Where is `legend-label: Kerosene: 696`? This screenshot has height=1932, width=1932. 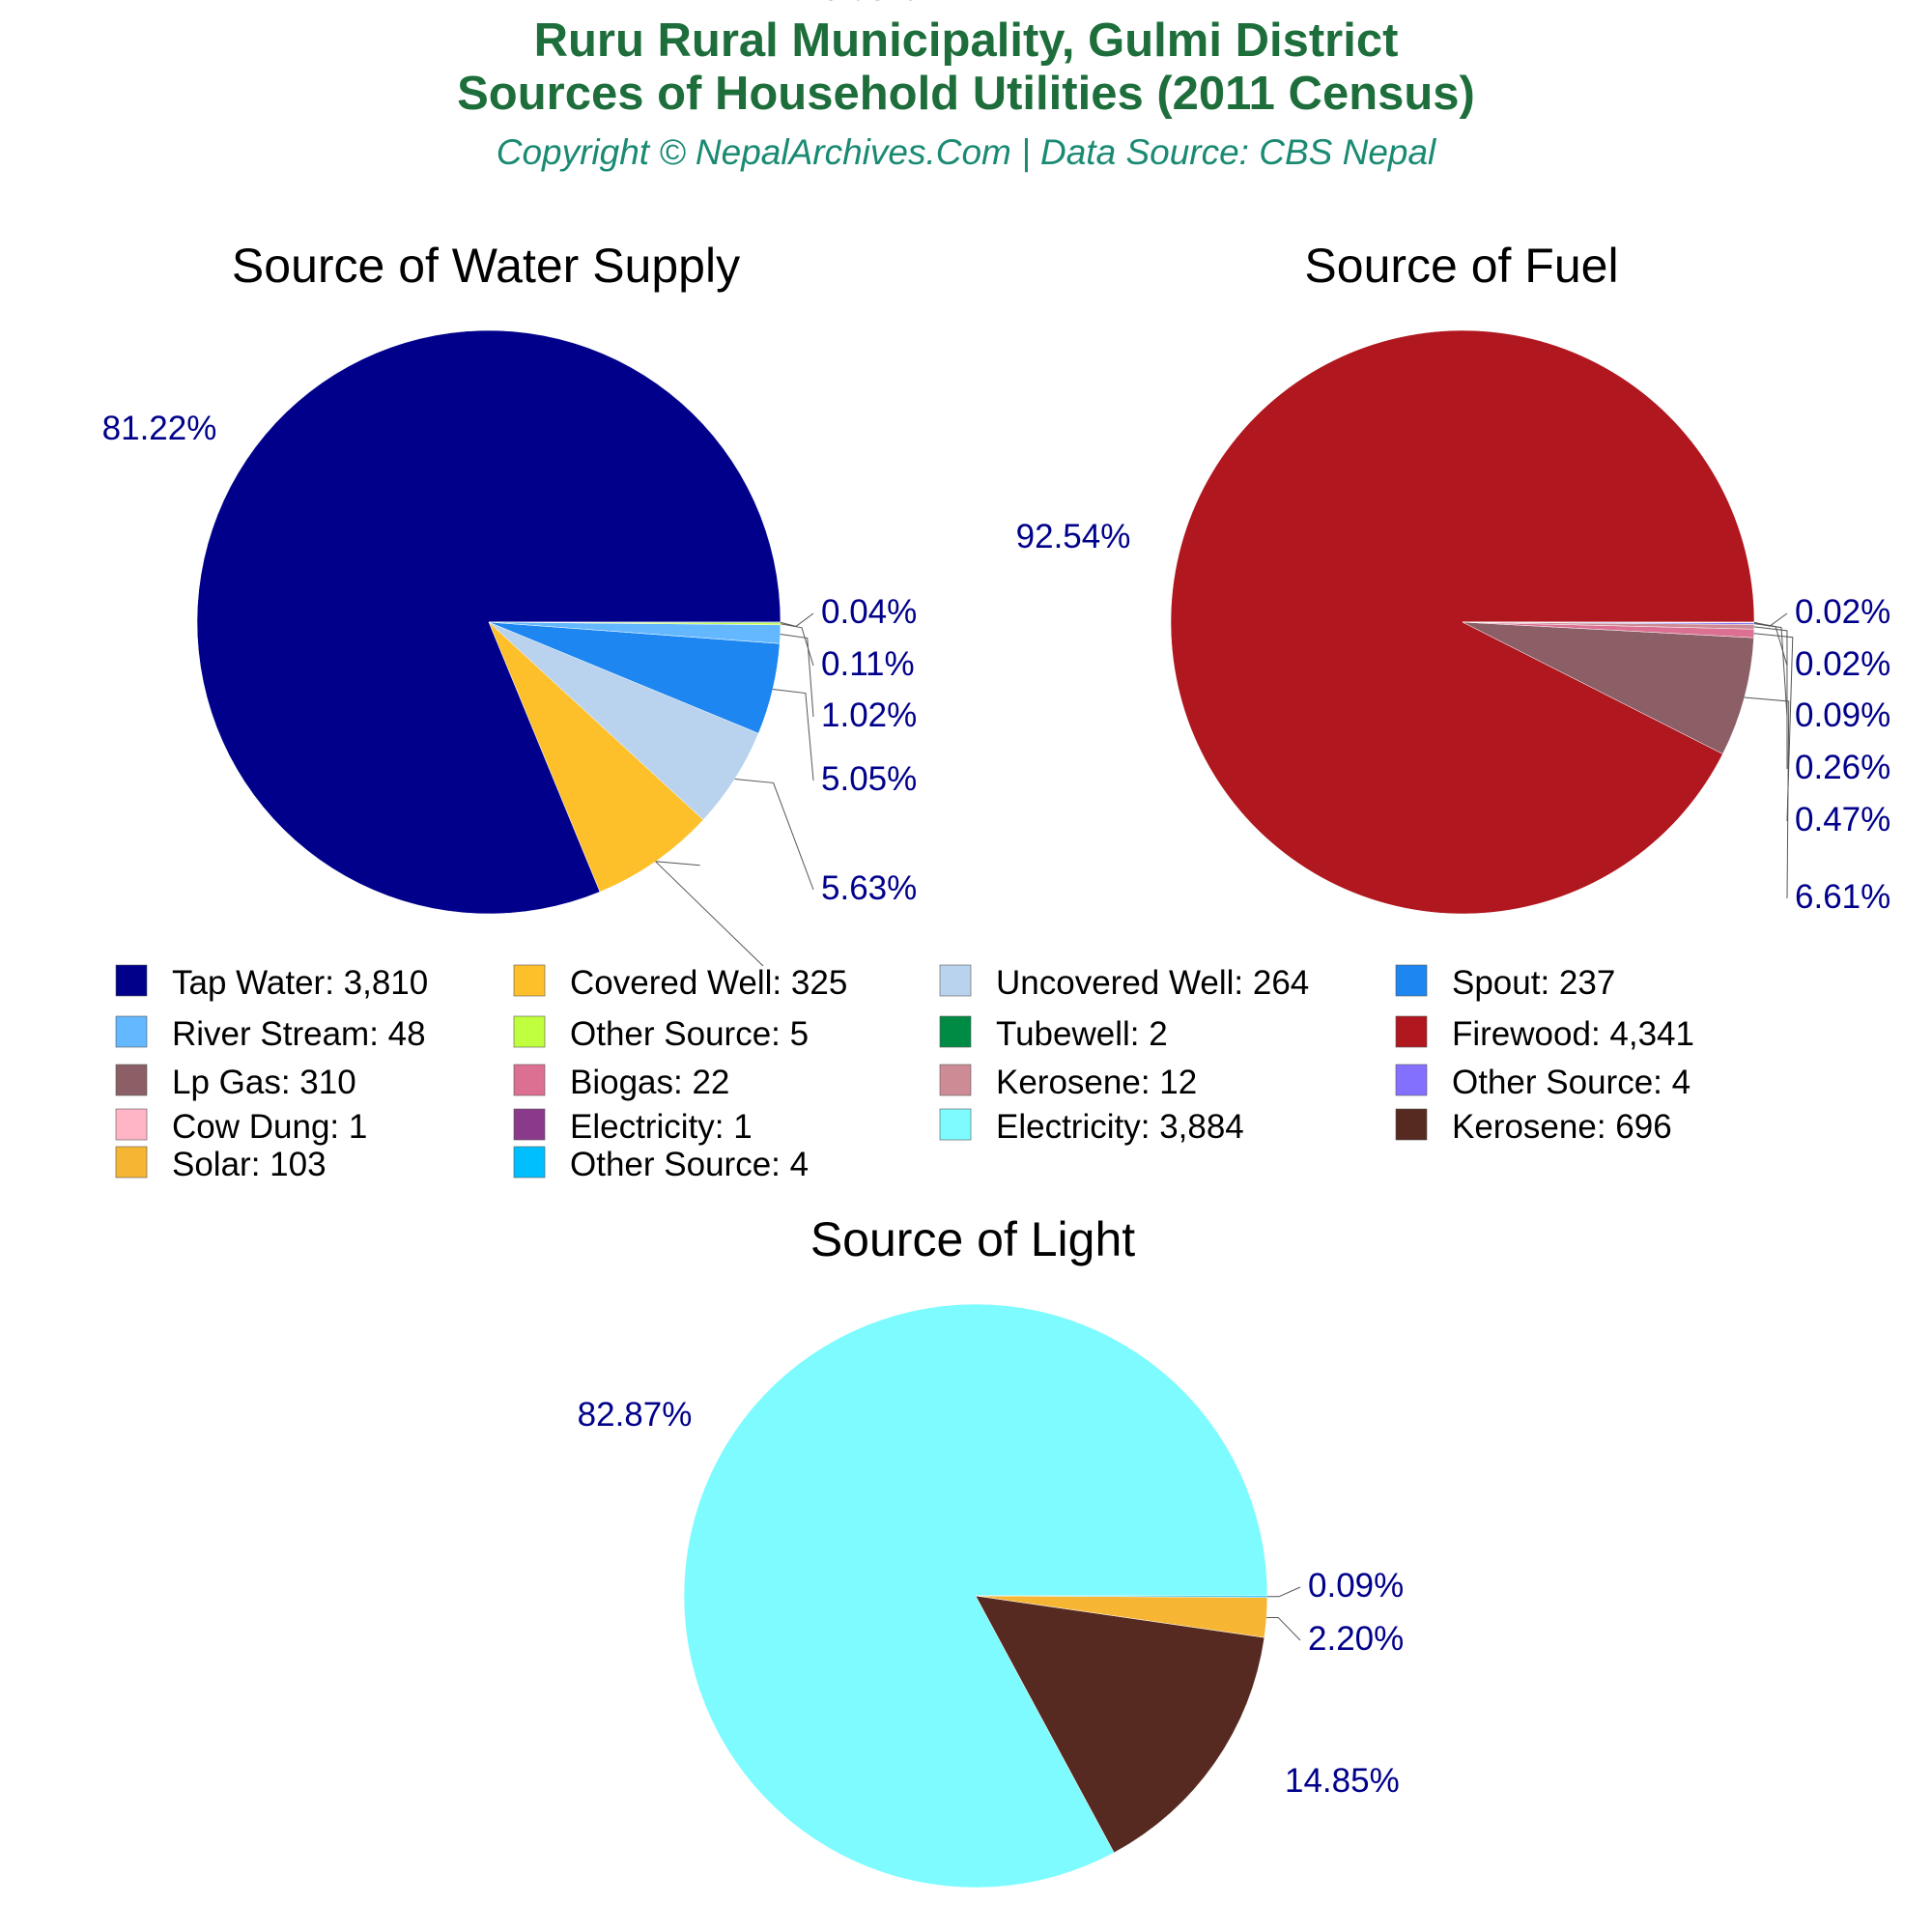
legend-label: Kerosene: 696 is located at coordinates (1562, 1127).